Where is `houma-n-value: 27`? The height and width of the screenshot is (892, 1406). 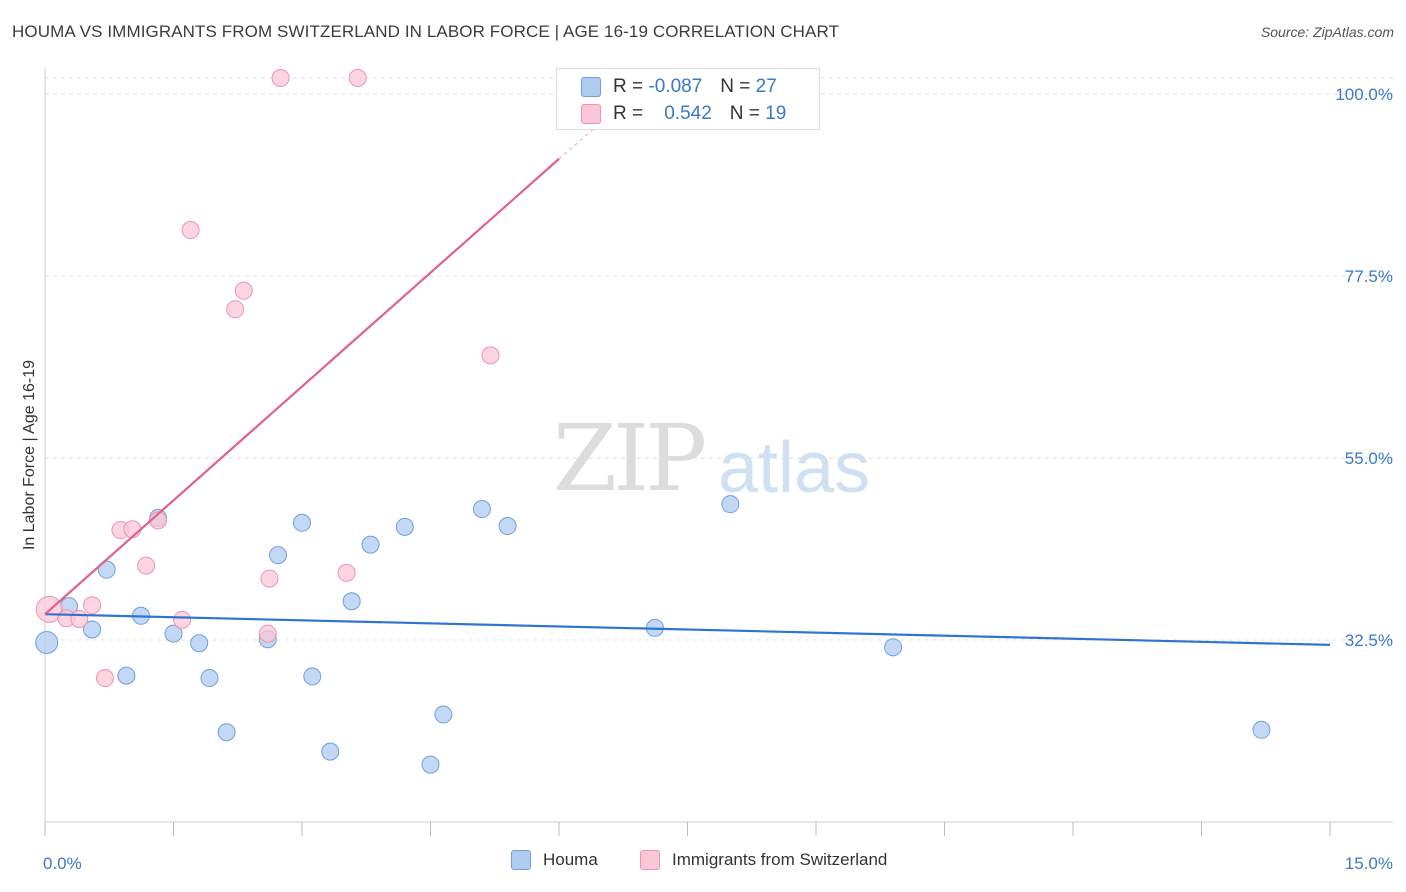
houma-n-value: 27 is located at coordinates (766, 86).